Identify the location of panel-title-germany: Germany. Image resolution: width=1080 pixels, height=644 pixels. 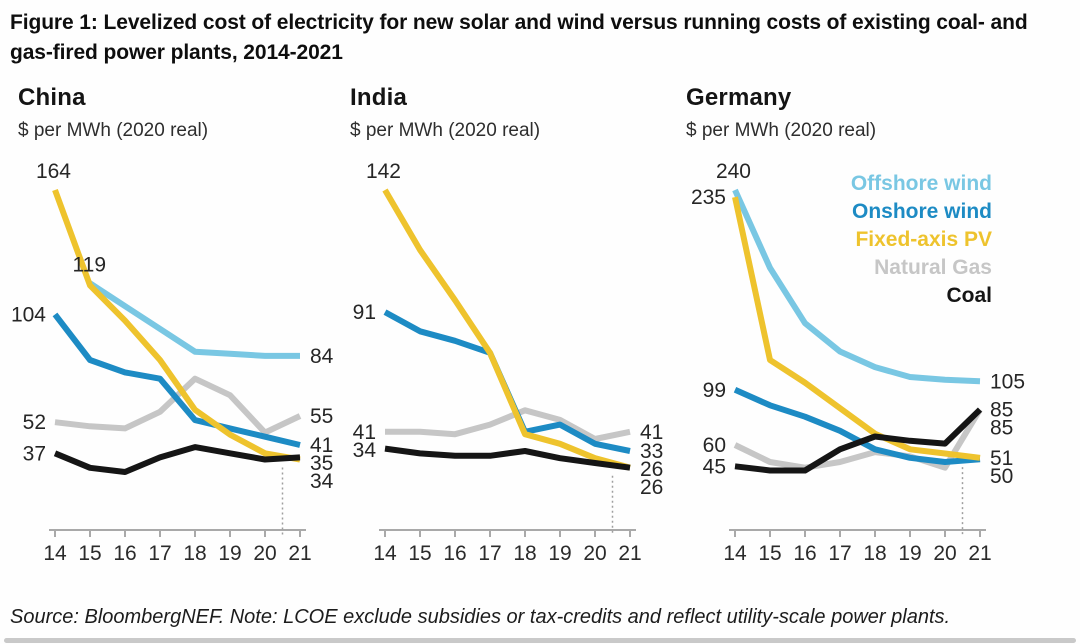
(739, 97).